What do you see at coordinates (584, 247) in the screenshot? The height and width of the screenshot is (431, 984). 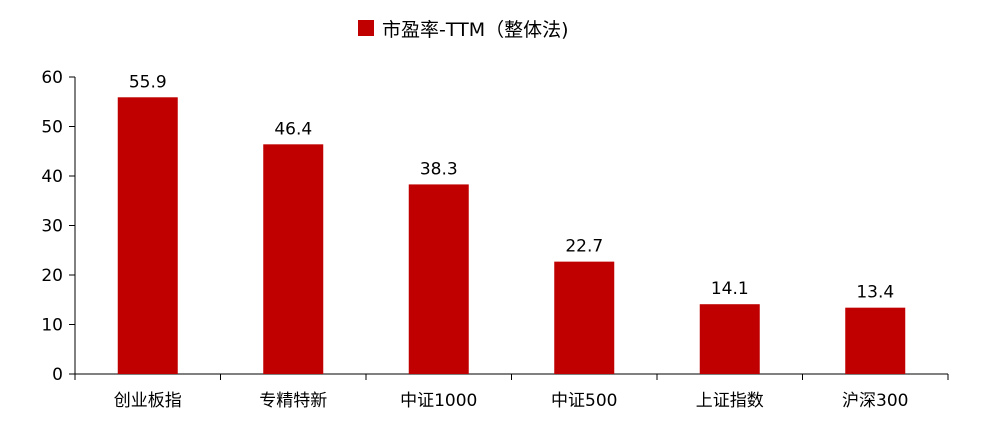 I see `data-label: 22.7` at bounding box center [584, 247].